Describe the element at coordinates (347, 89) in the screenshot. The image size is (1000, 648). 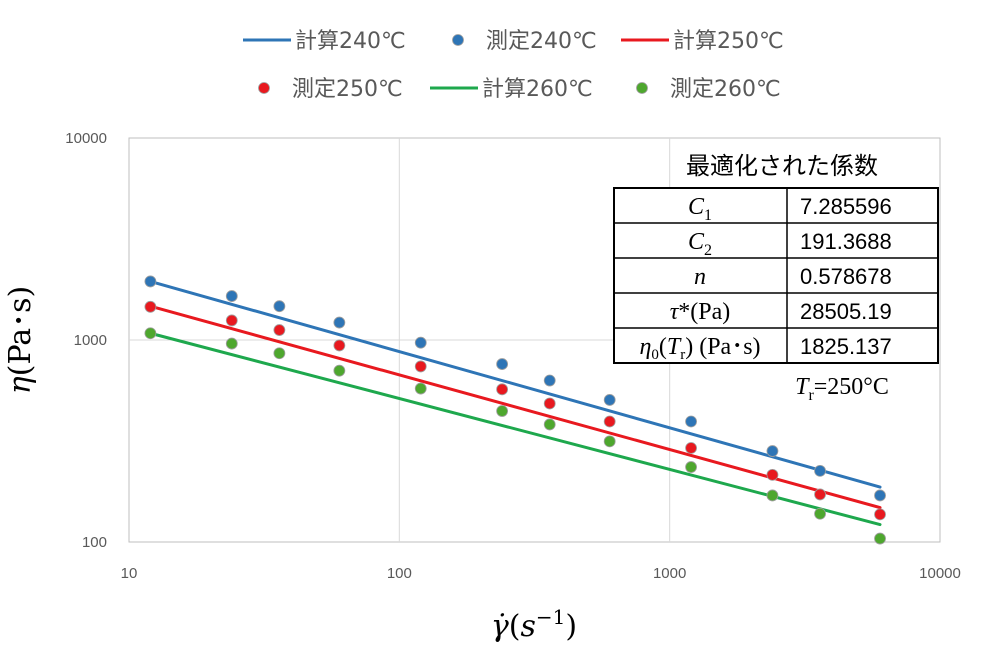
I see `legend-label-3: 測定250℃` at that location.